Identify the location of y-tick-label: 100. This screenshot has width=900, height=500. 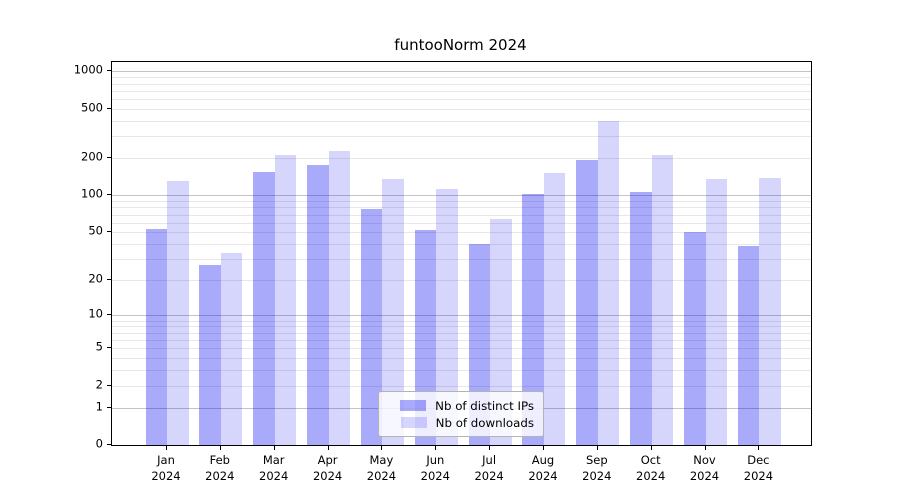
(92, 193).